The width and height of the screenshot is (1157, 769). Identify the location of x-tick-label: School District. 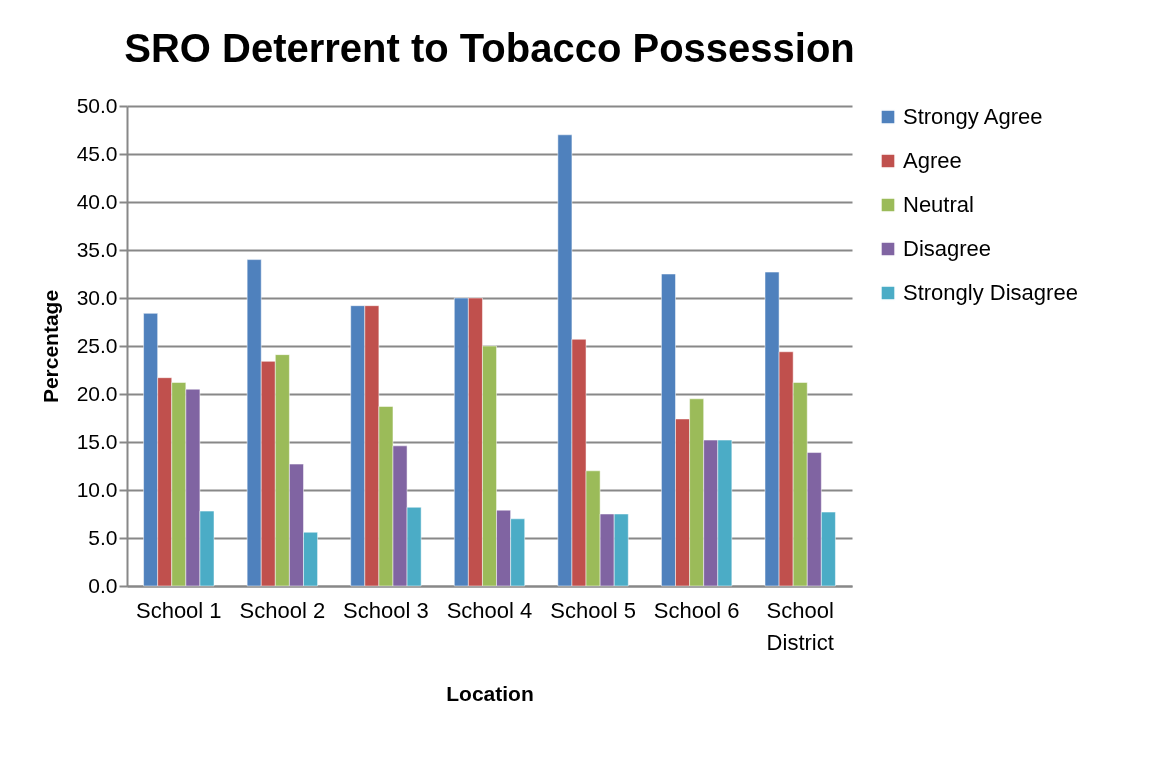
(800, 626).